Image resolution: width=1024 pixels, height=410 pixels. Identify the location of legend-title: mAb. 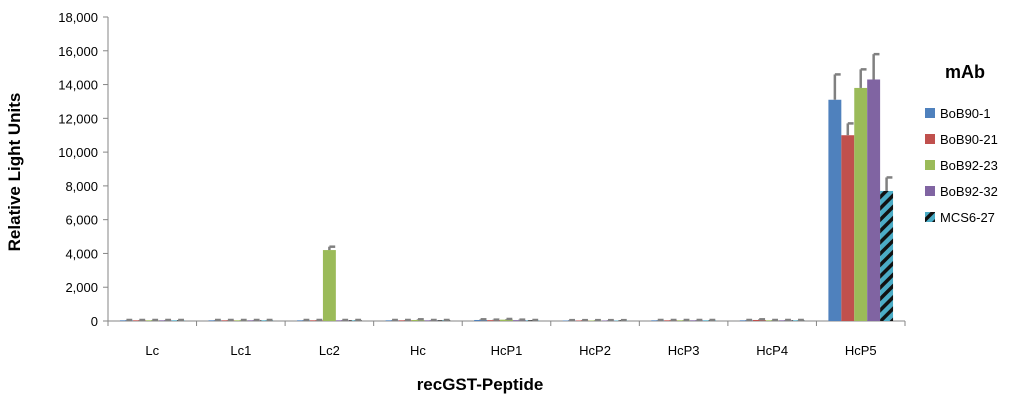
(965, 72).